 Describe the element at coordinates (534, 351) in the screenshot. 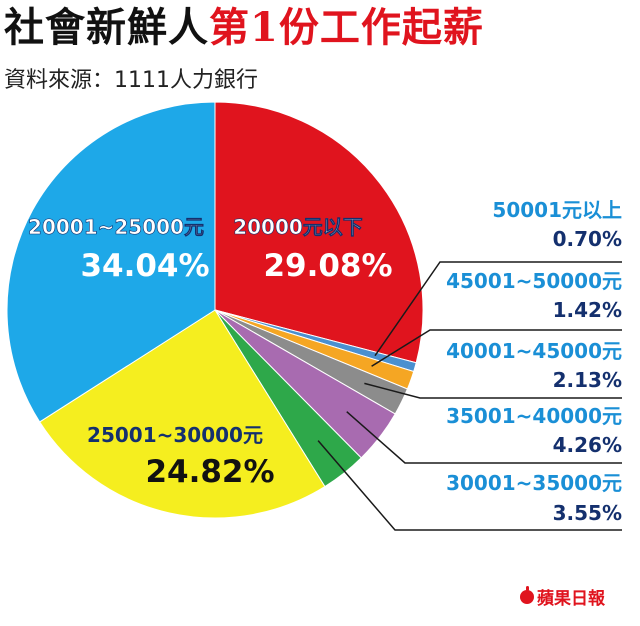

I see `callout-label: 40001~45000元` at that location.